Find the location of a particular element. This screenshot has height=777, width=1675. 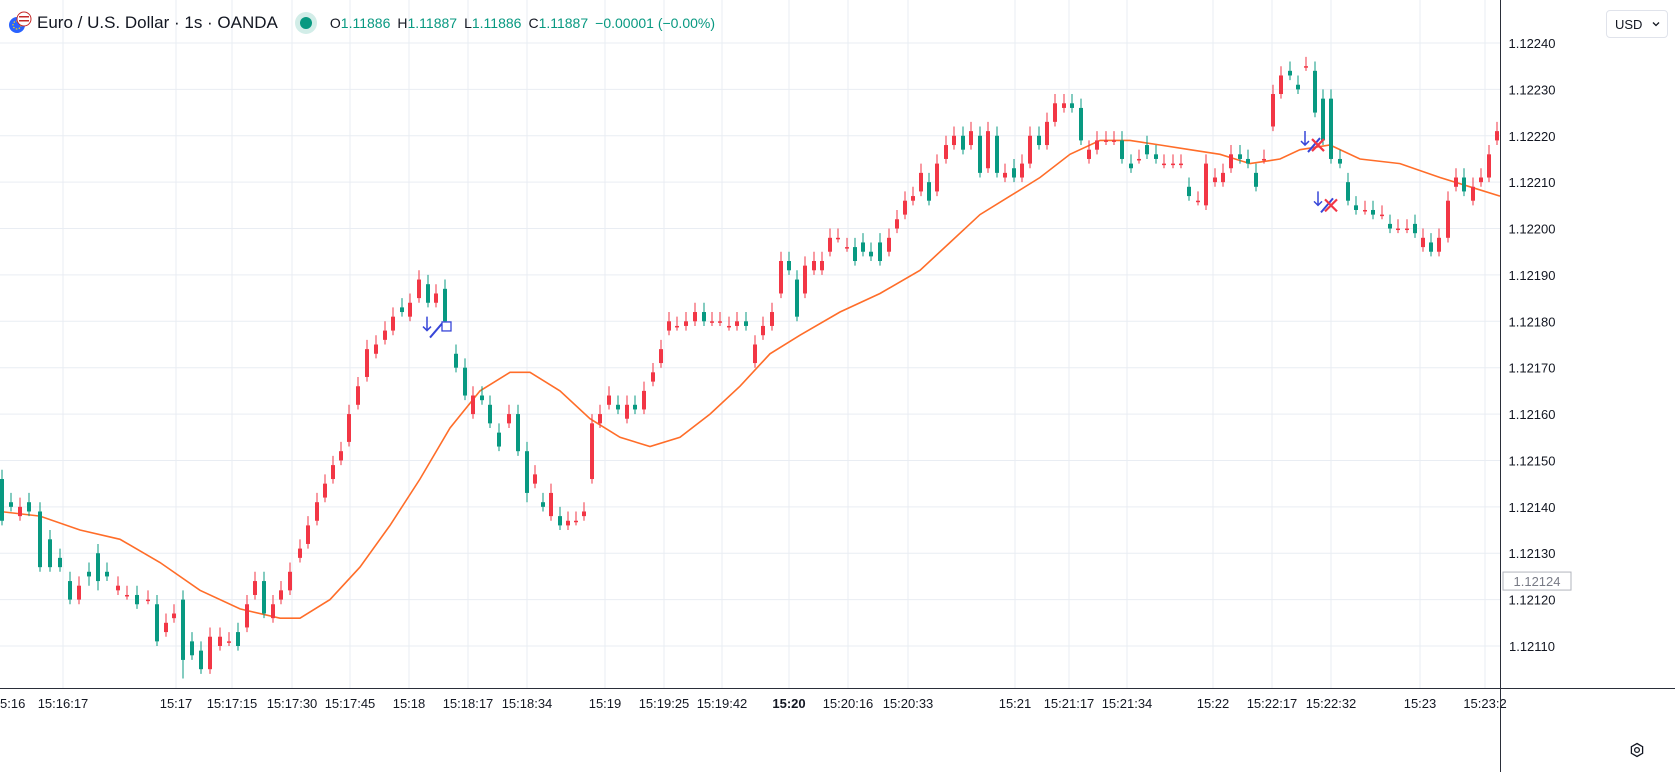

y-tick-label: 1.12110 is located at coordinates (1532, 646).